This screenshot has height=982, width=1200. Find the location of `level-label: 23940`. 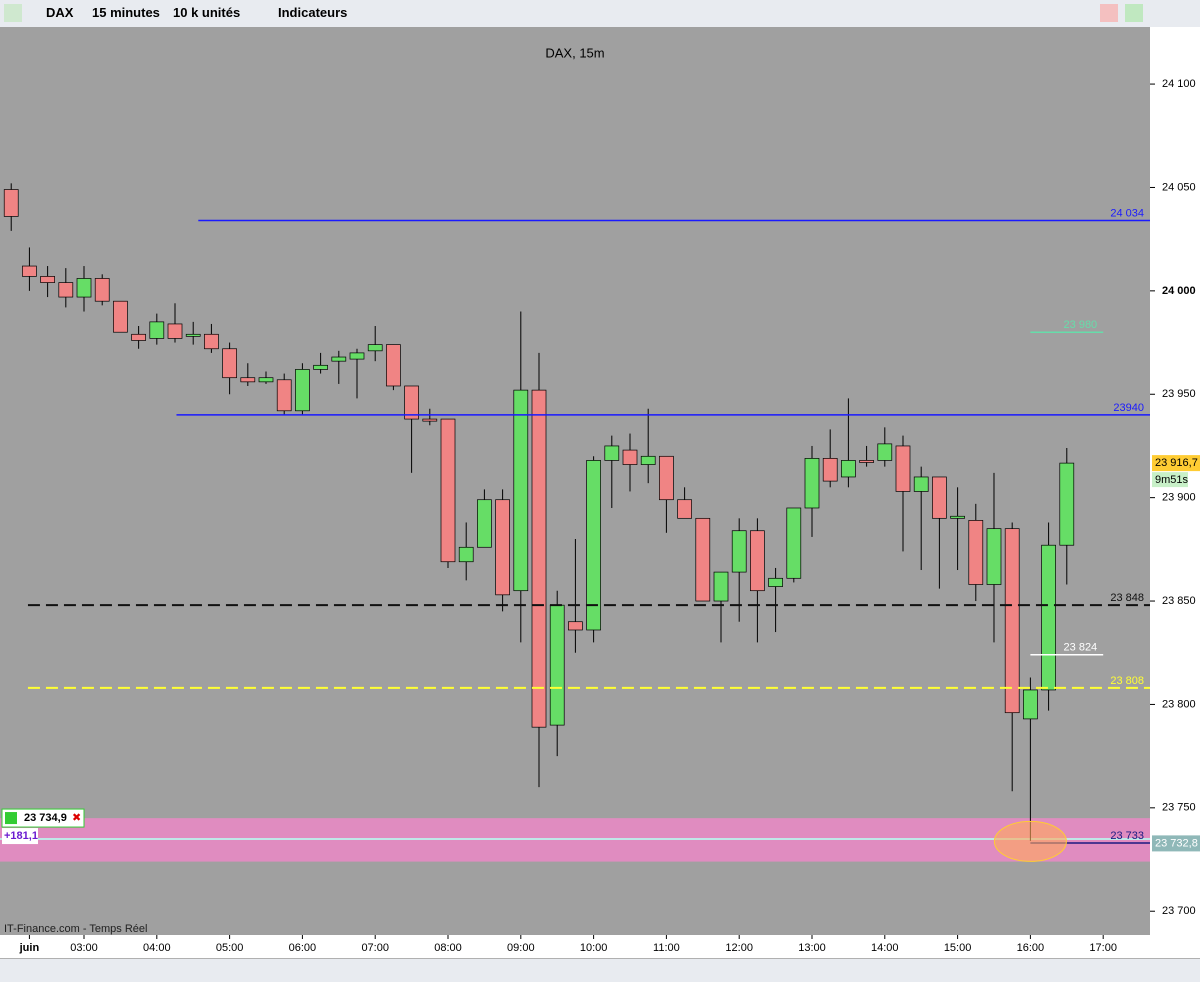

level-label: 23940 is located at coordinates (1128, 408).